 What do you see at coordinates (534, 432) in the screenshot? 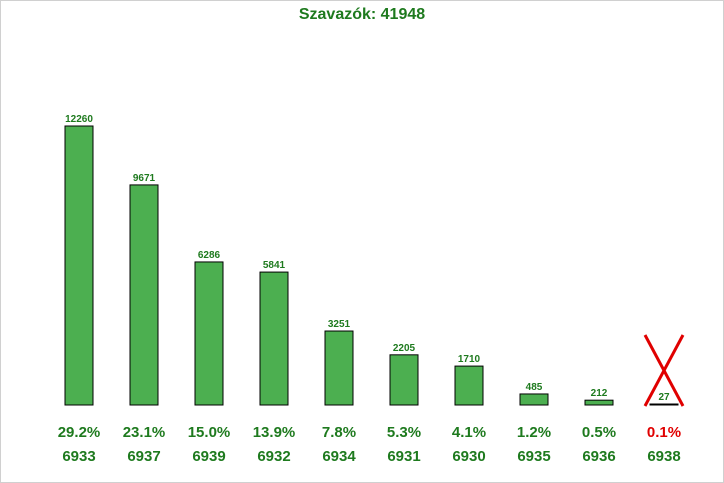
I see `percent-label: 1.2%` at bounding box center [534, 432].